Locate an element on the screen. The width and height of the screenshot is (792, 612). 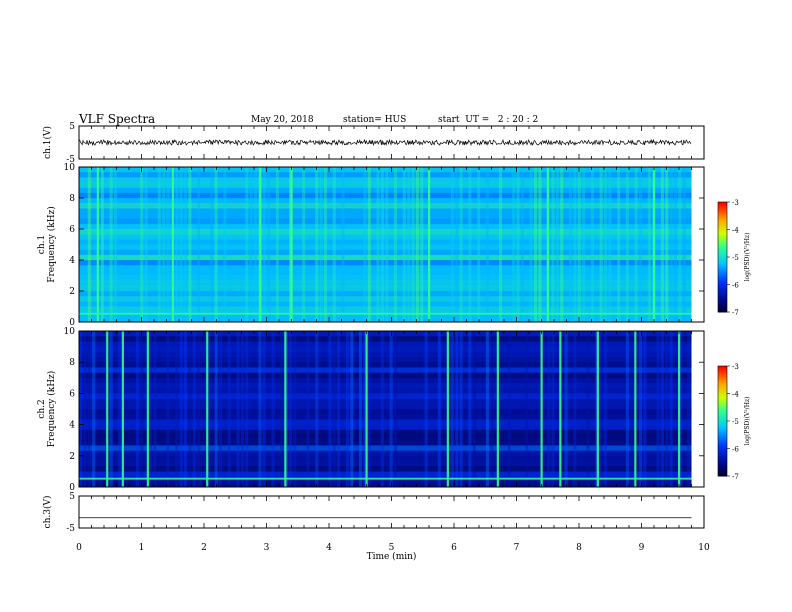
y-tick-label: 2 is located at coordinates (72, 292).